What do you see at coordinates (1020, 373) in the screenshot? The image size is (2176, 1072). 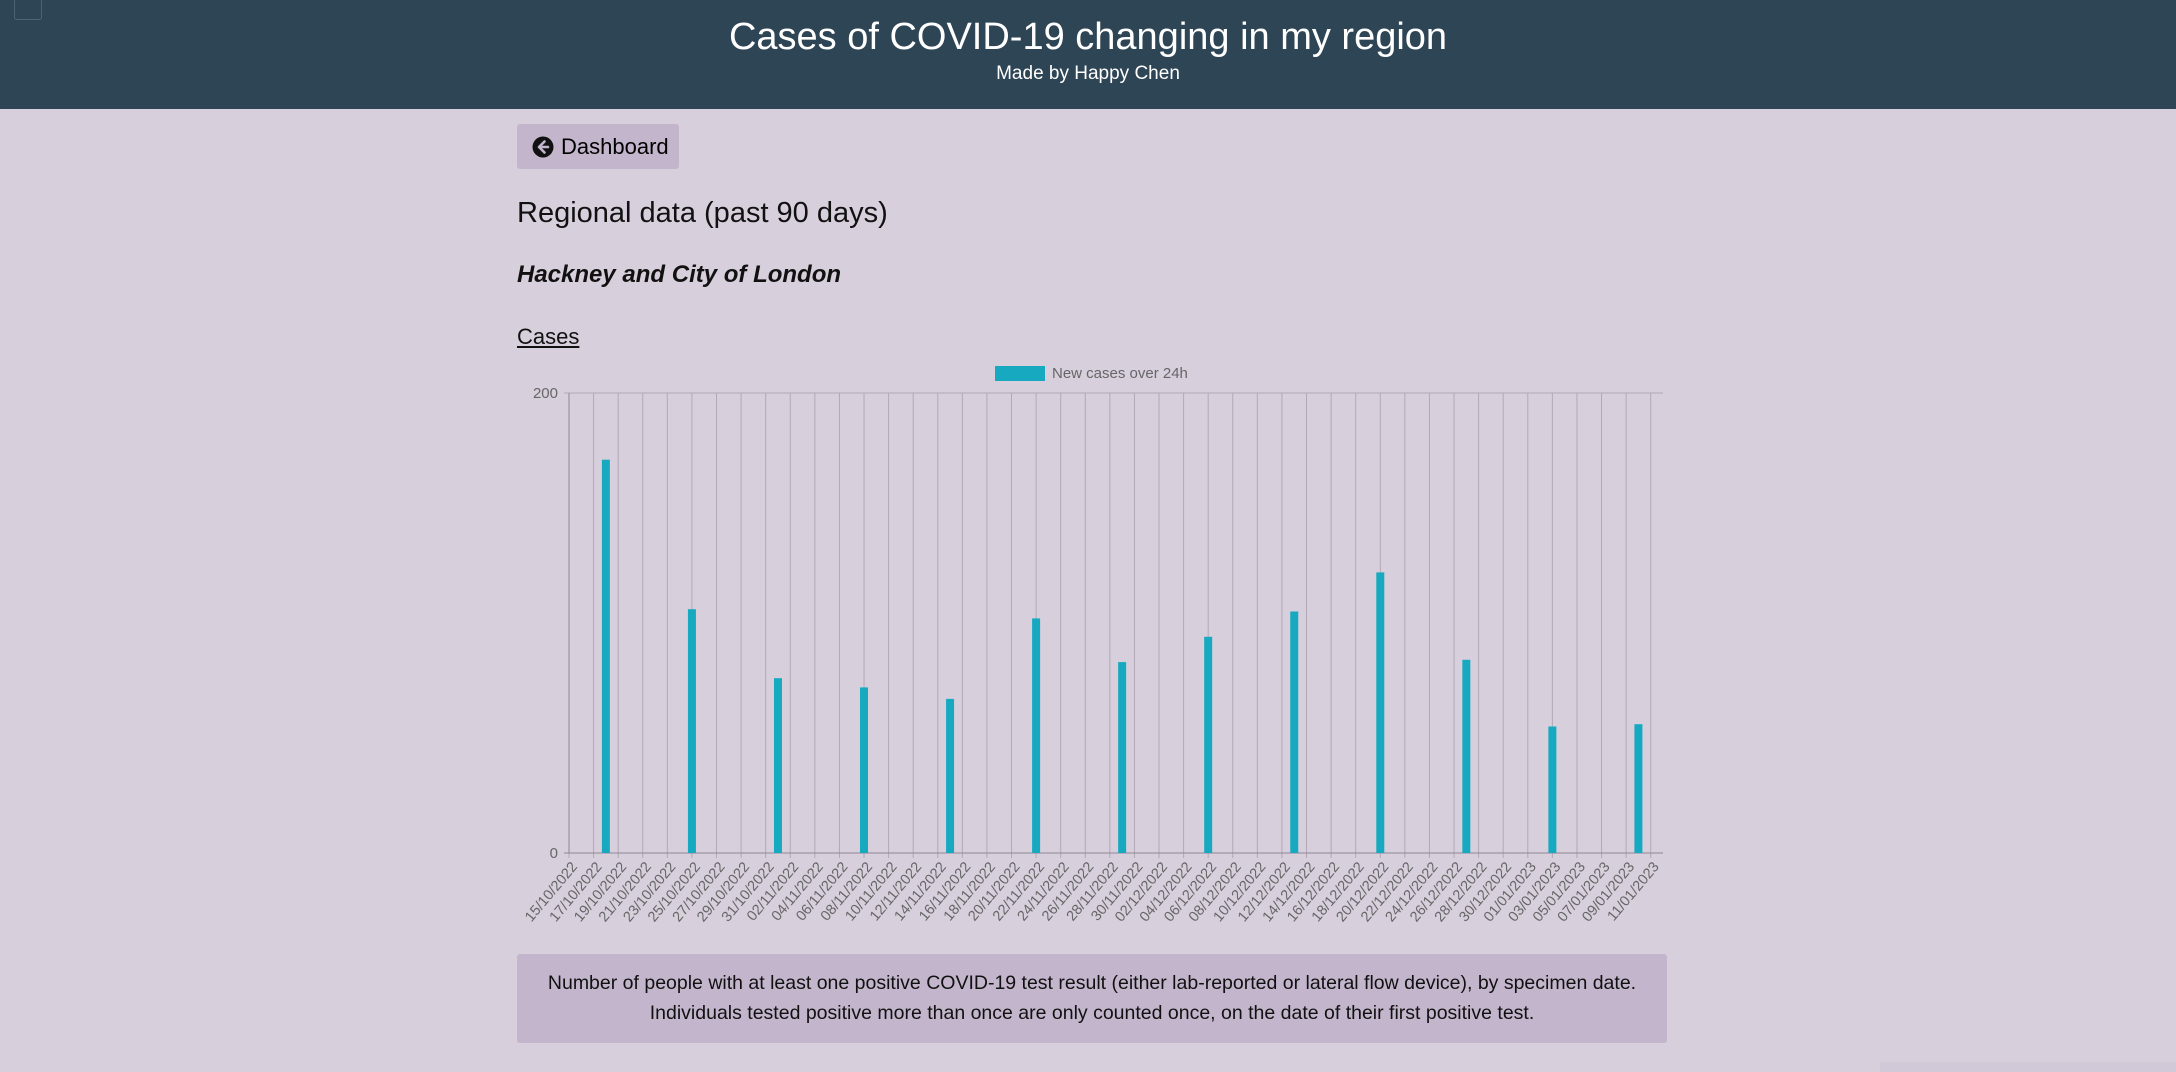 I see `legend-swatch` at bounding box center [1020, 373].